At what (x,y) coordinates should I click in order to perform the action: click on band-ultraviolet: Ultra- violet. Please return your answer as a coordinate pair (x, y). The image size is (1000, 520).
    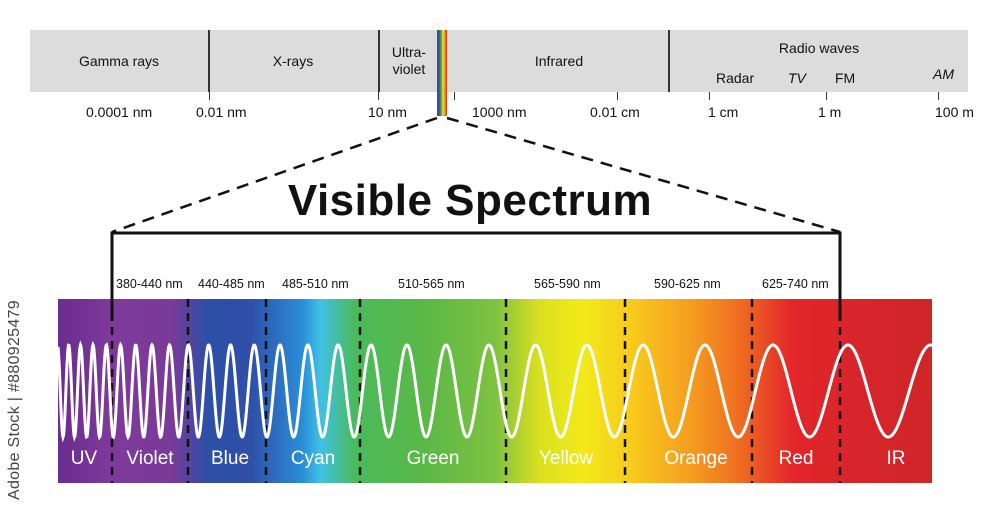
    Looking at the image, I should click on (409, 60).